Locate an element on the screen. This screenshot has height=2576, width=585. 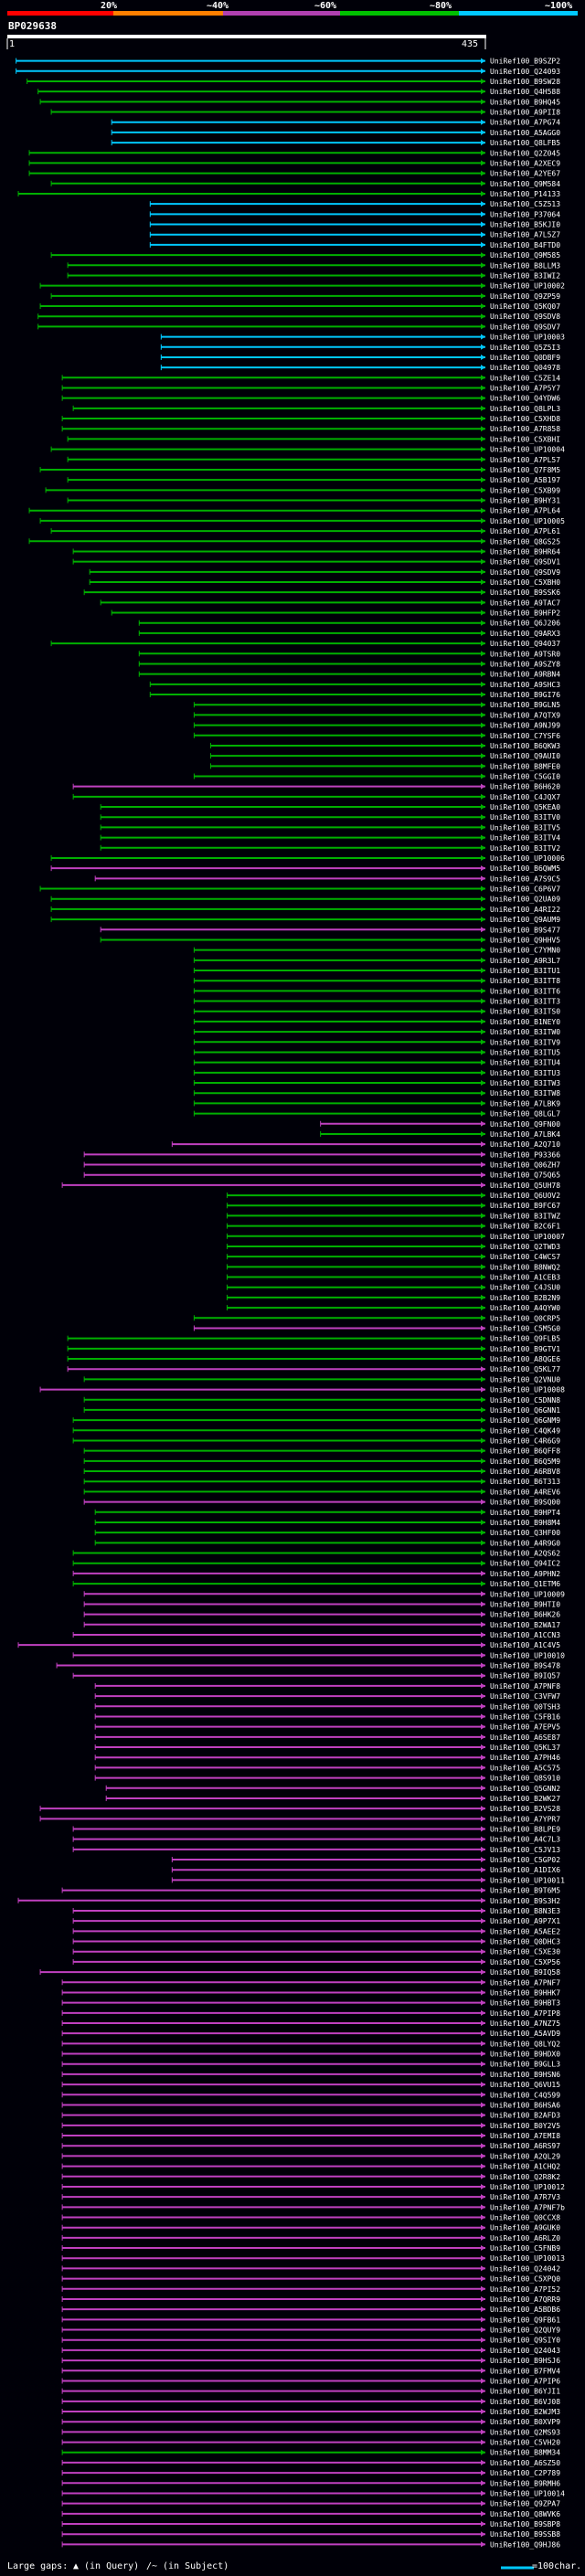
hit-row: UniRef100_B9HHK7 is located at coordinates (311, 1992).